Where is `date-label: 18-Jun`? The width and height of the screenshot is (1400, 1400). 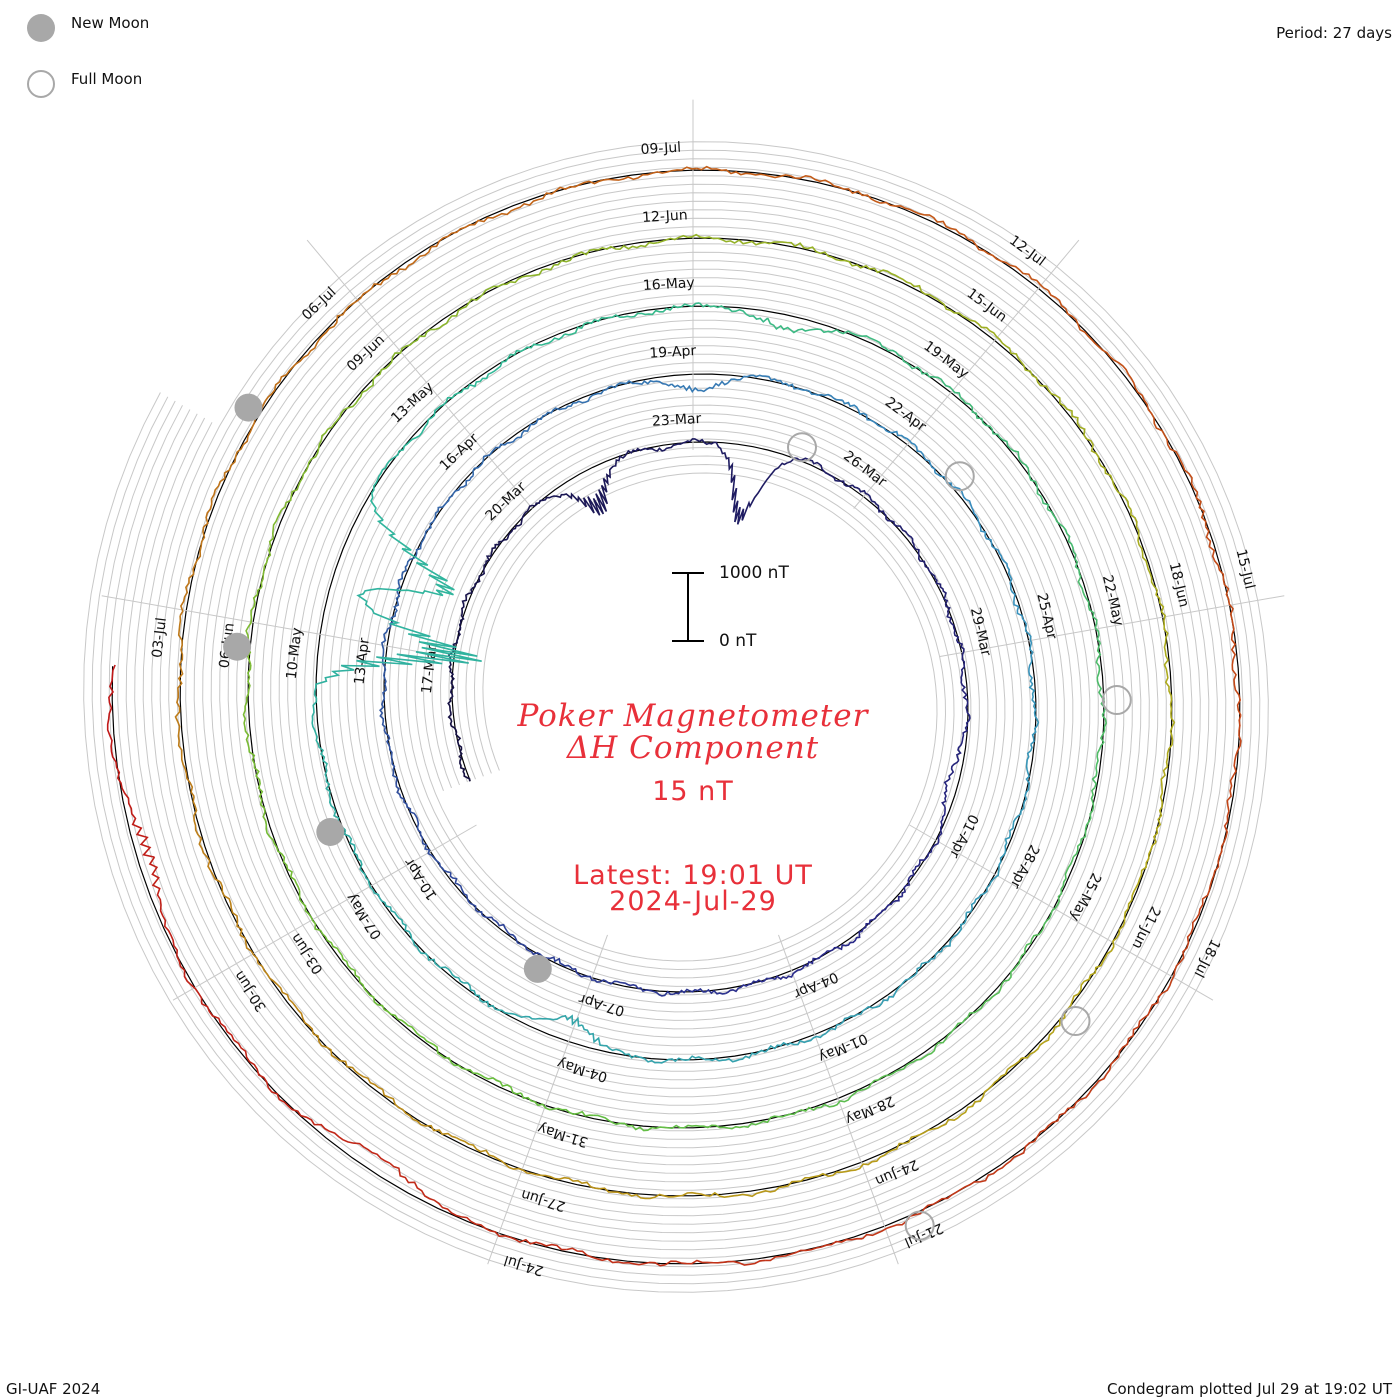 date-label: 18-Jun is located at coordinates (1179, 585).